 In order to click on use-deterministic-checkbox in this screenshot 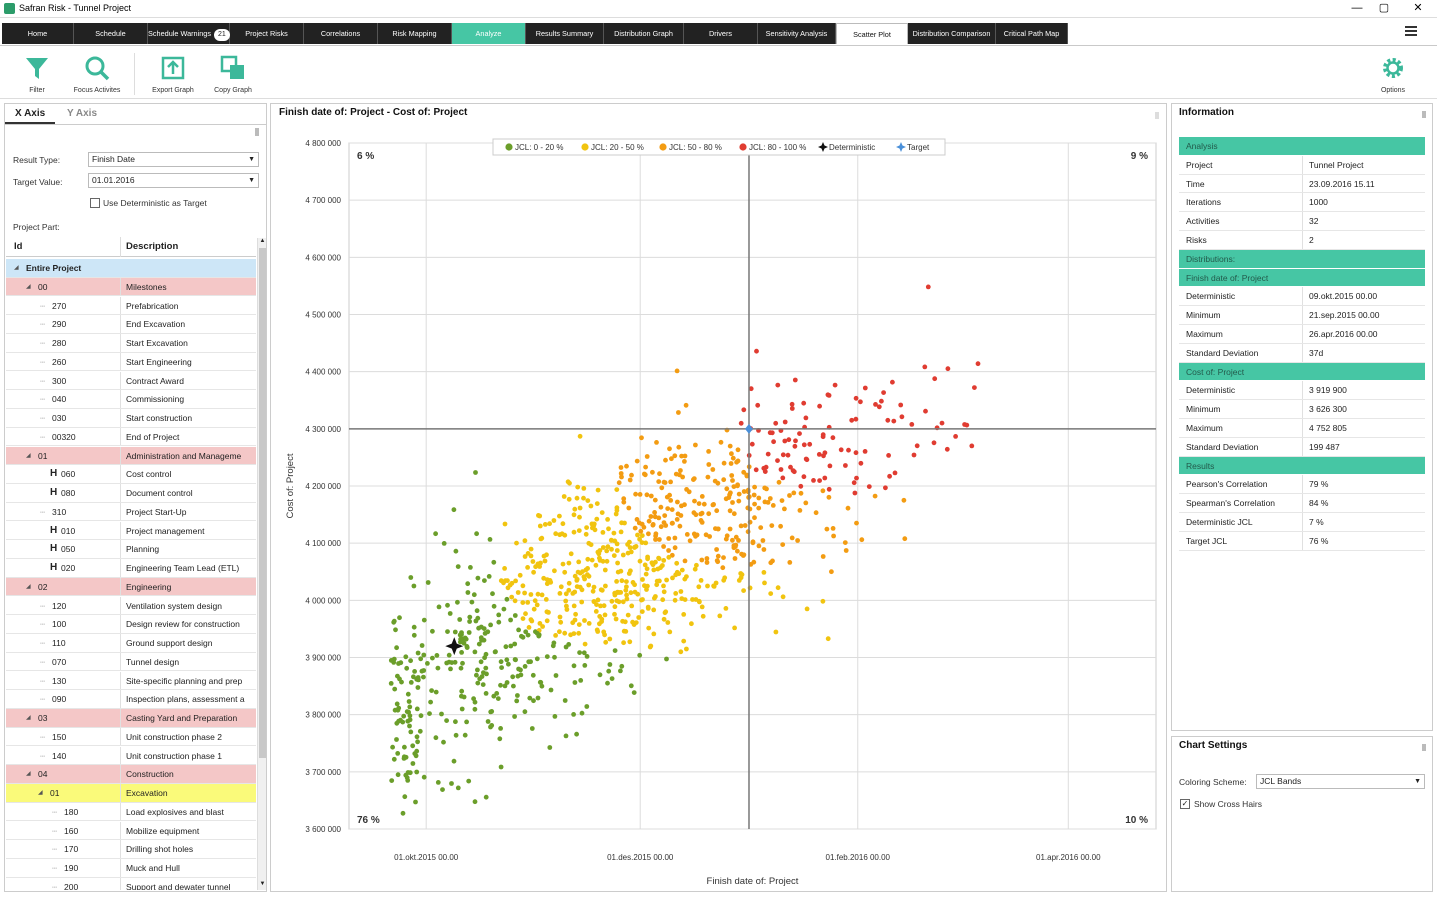, I will do `click(95, 203)`.